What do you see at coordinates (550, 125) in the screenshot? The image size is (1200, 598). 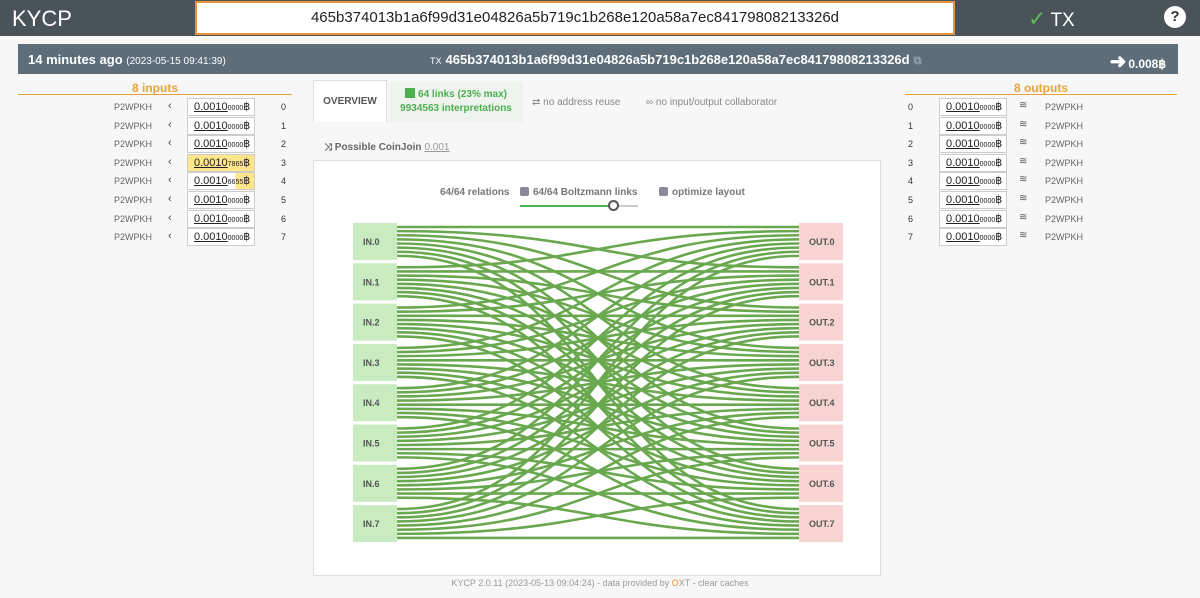 I see `output-row: 1 0.00100000฿ ≋ P2WPKH` at bounding box center [550, 125].